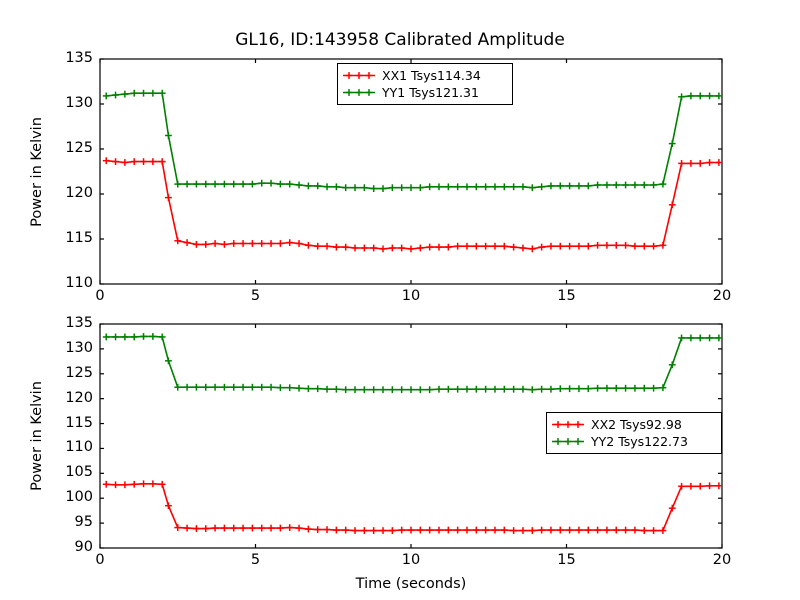 The width and height of the screenshot is (800, 600). Describe the element at coordinates (79, 472) in the screenshot. I see `ytick-label-bottom-105: 105` at that location.